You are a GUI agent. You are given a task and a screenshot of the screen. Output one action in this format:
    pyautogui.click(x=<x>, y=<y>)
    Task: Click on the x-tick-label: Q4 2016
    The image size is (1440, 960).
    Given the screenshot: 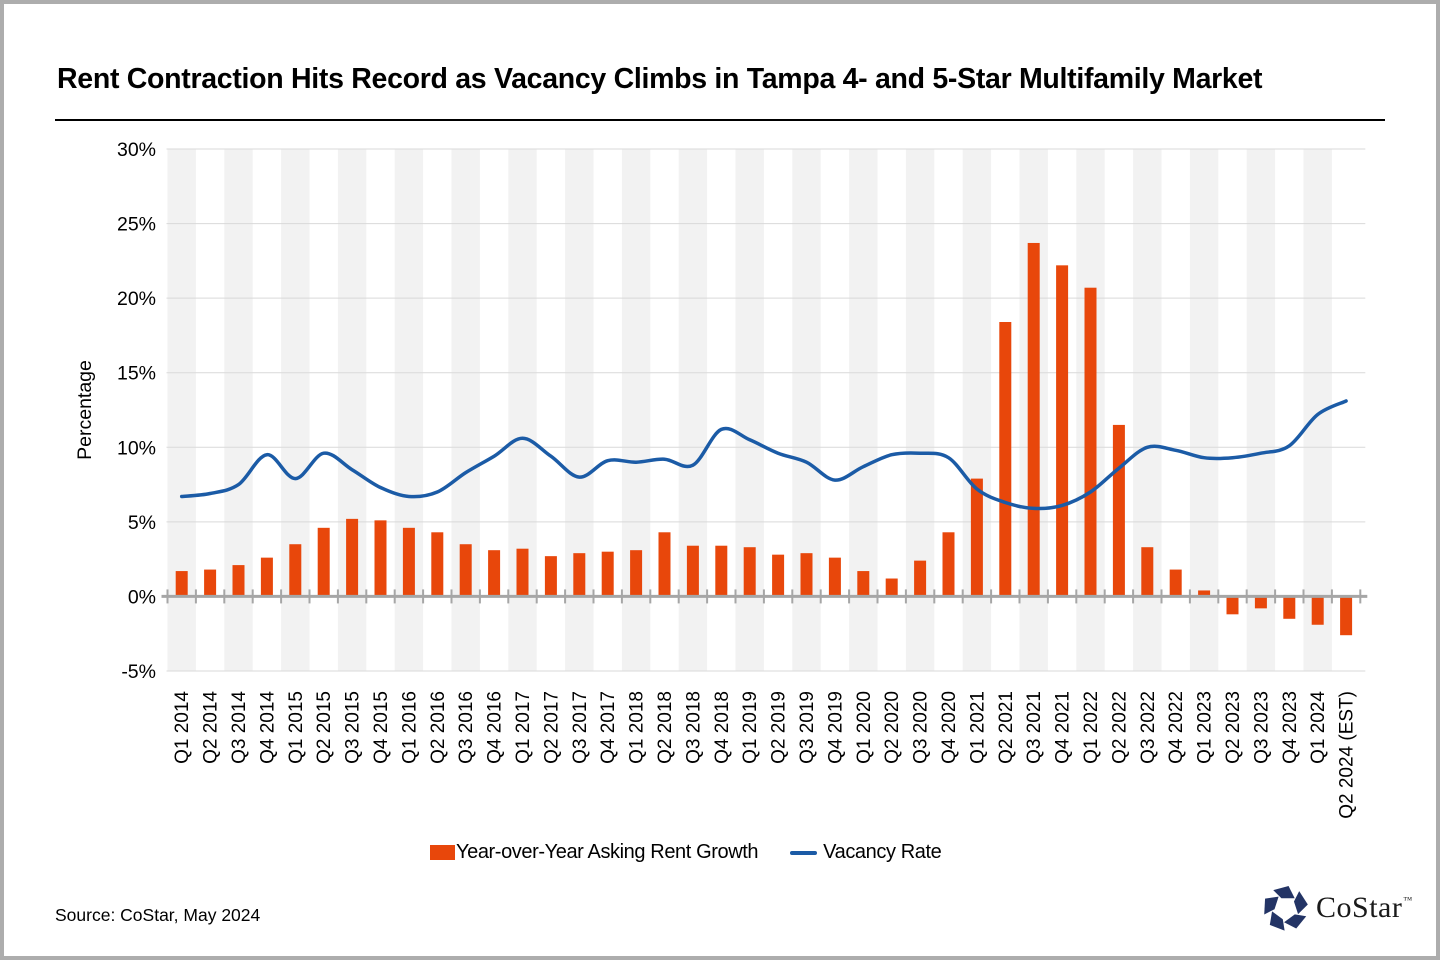 What is the action you would take?
    pyautogui.click(x=495, y=727)
    